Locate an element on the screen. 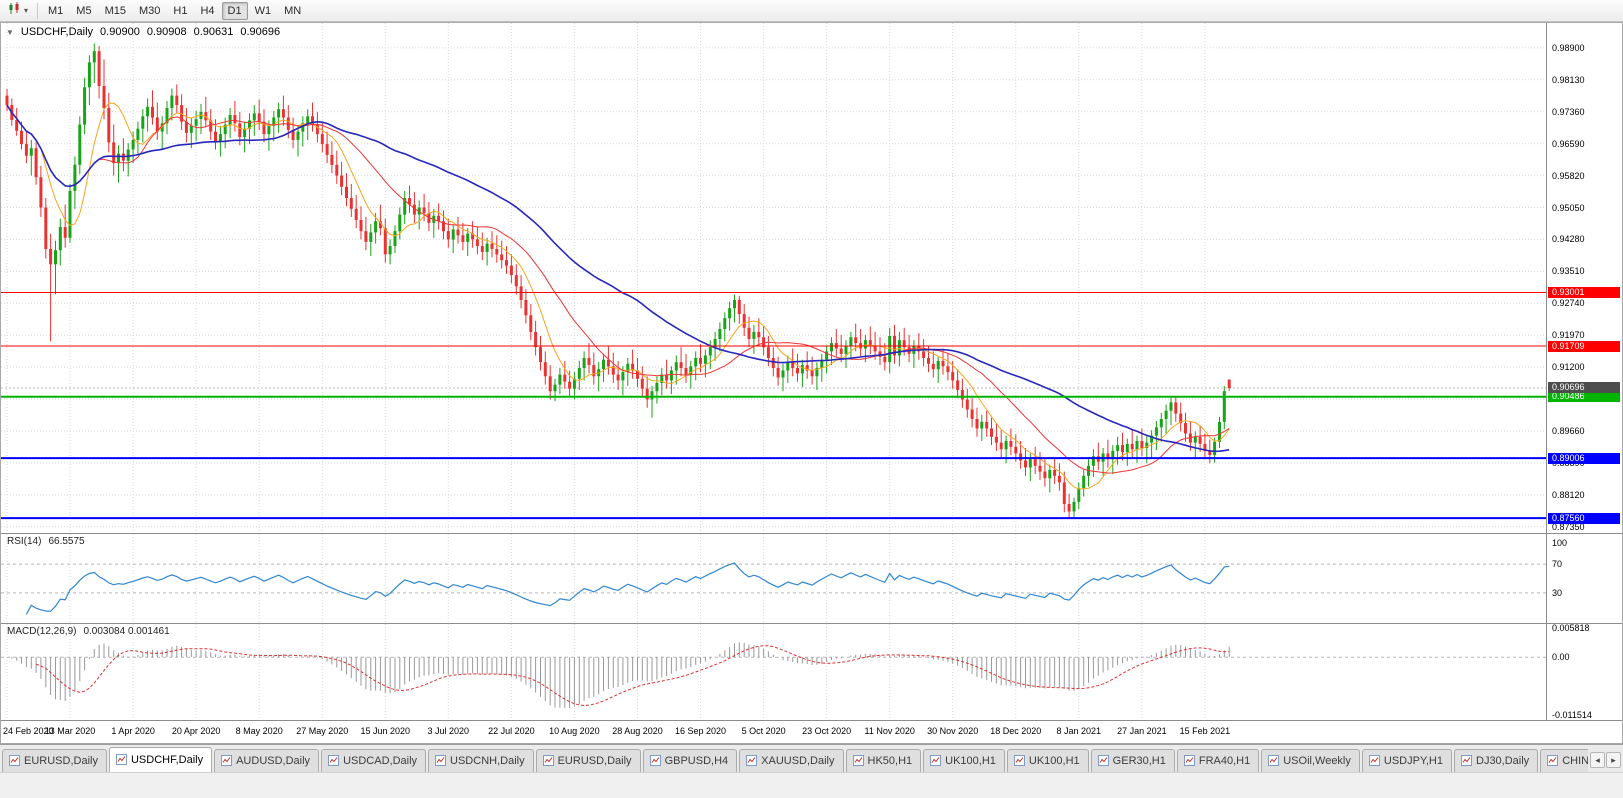 This screenshot has height=798, width=1623. chart-tab-usdcad-daily: USDCAD,Daily is located at coordinates (374, 760).